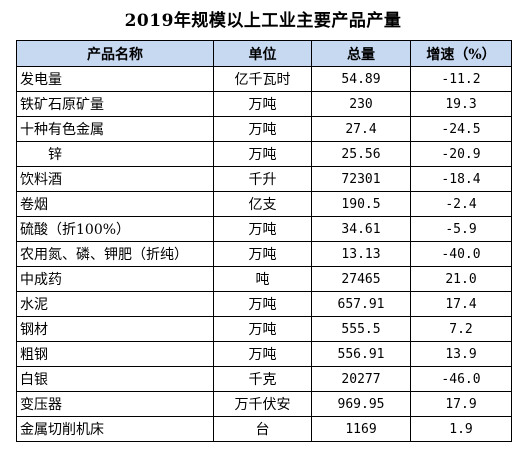  What do you see at coordinates (461, 229) in the screenshot?
I see `cell-growth: -5.9` at bounding box center [461, 229].